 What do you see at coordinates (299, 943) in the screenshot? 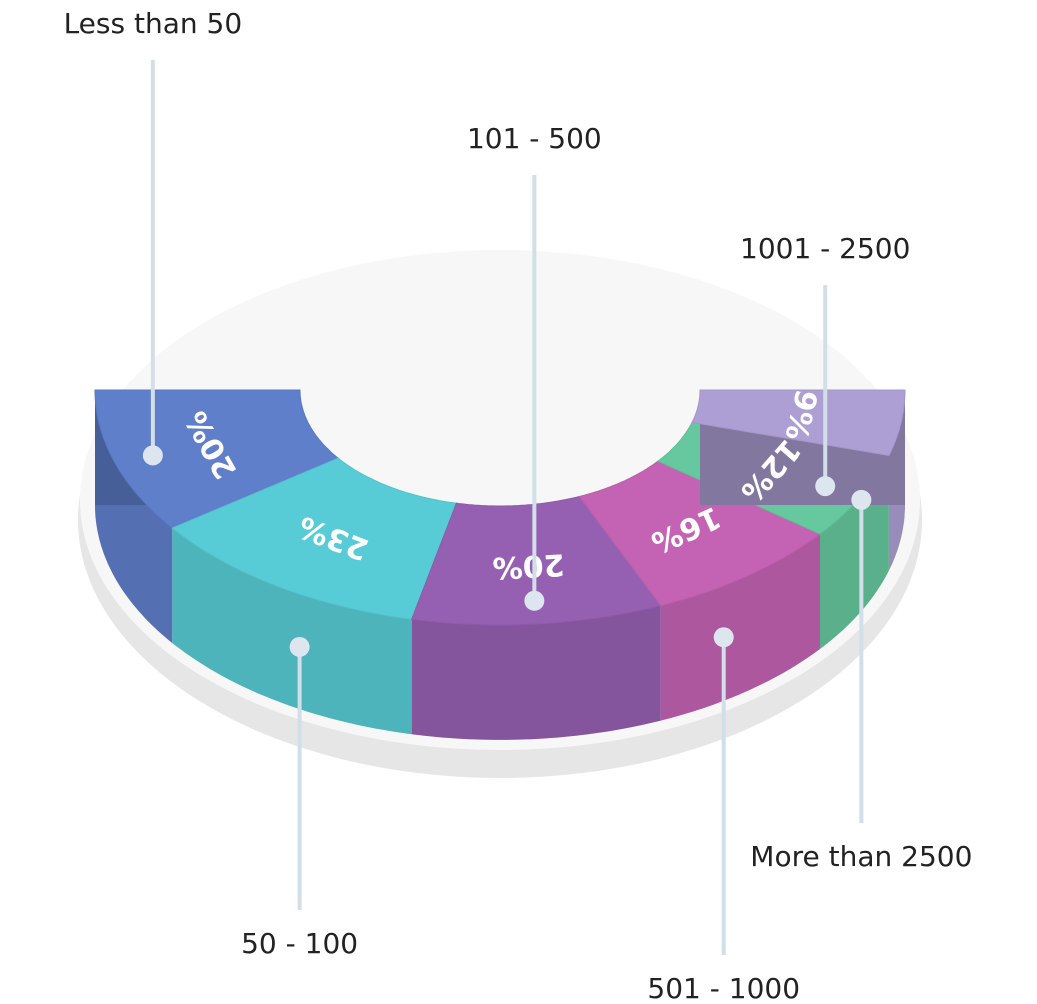
I see `category-label: 50 - 100` at bounding box center [299, 943].